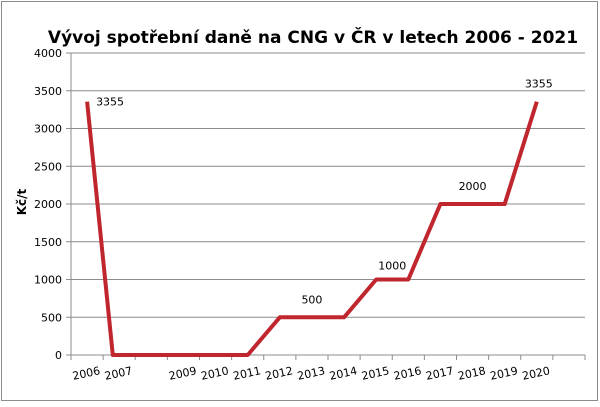 The width and height of the screenshot is (600, 407). What do you see at coordinates (440, 373) in the screenshot?
I see `x-tick-label: 2017` at bounding box center [440, 373].